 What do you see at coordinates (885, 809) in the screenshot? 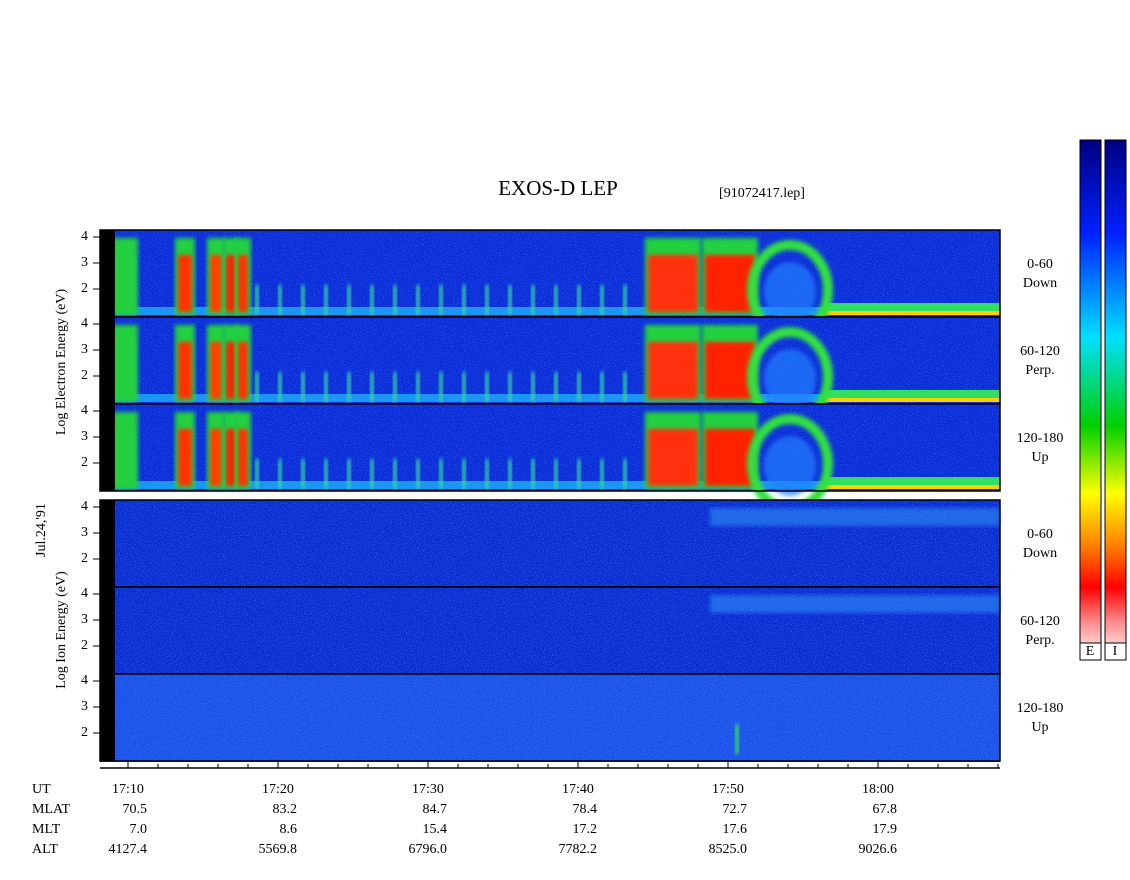
I see `orbit-value: 67.8` at bounding box center [885, 809].